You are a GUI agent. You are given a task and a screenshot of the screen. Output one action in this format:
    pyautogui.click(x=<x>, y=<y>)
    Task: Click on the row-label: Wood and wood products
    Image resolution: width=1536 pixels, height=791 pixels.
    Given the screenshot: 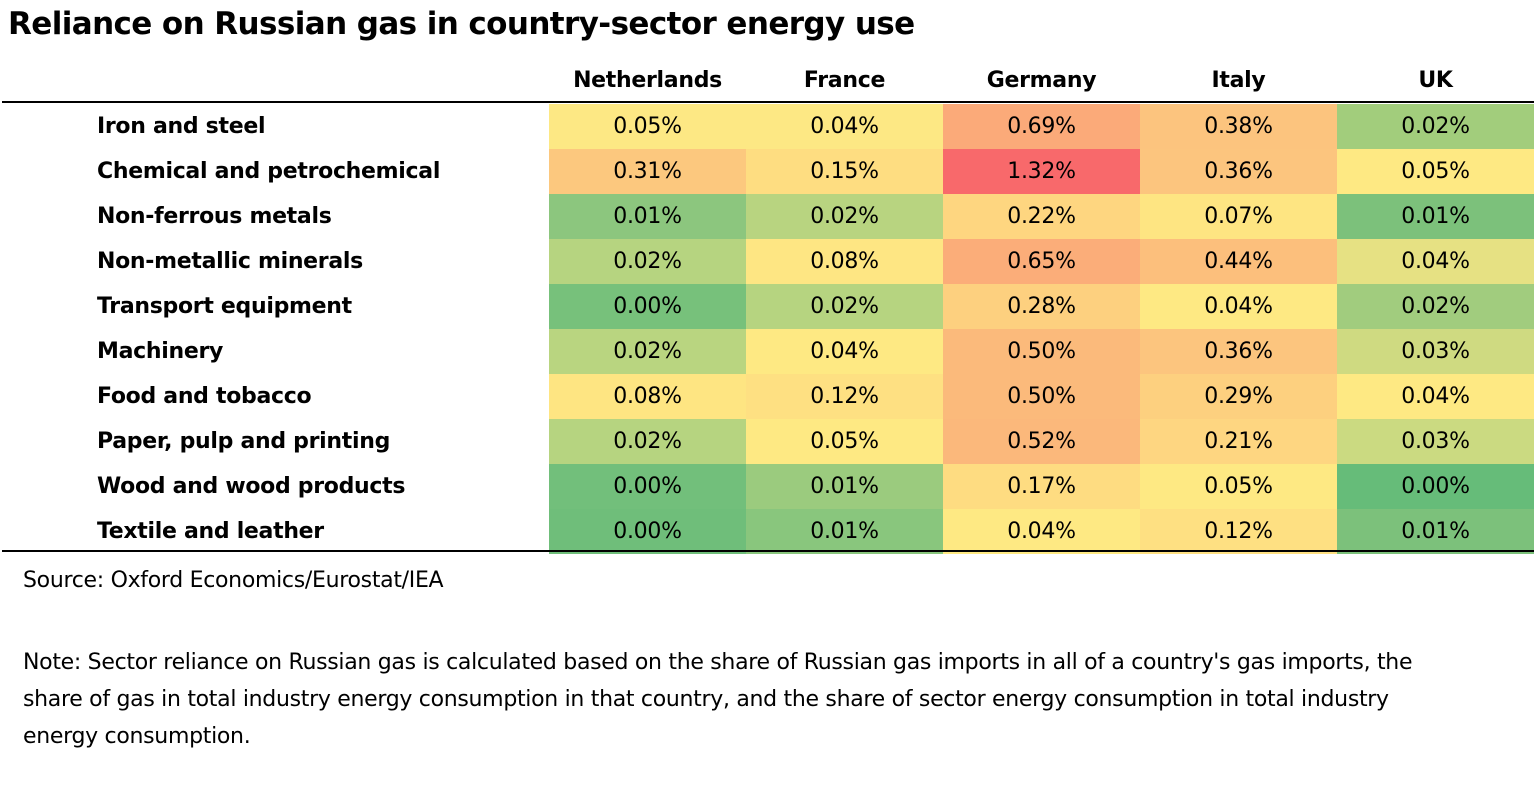 What is the action you would take?
    pyautogui.click(x=251, y=486)
    